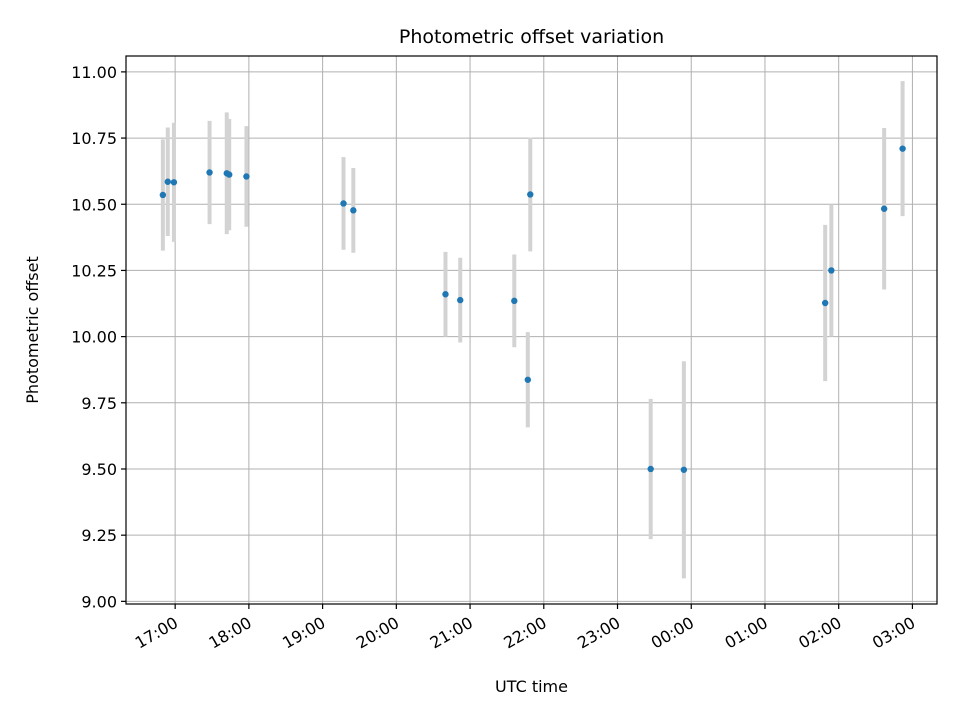 The image size is (960, 720). What do you see at coordinates (94, 204) in the screenshot?
I see `y-tick-label: 10.50` at bounding box center [94, 204].